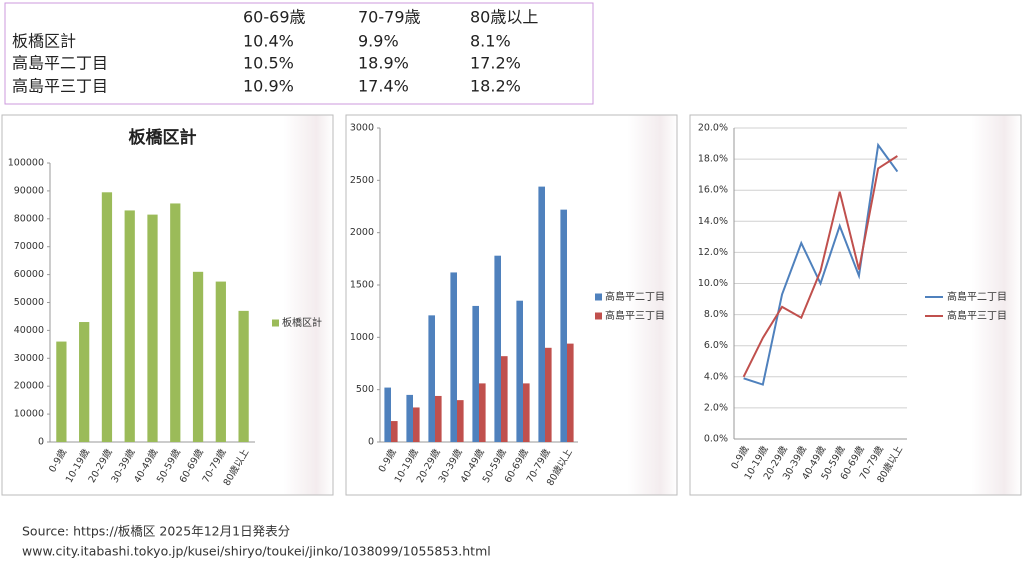 The image size is (1024, 570). What do you see at coordinates (490, 41) in the screenshot?
I see `table-cell: 8.1%` at bounding box center [490, 41].